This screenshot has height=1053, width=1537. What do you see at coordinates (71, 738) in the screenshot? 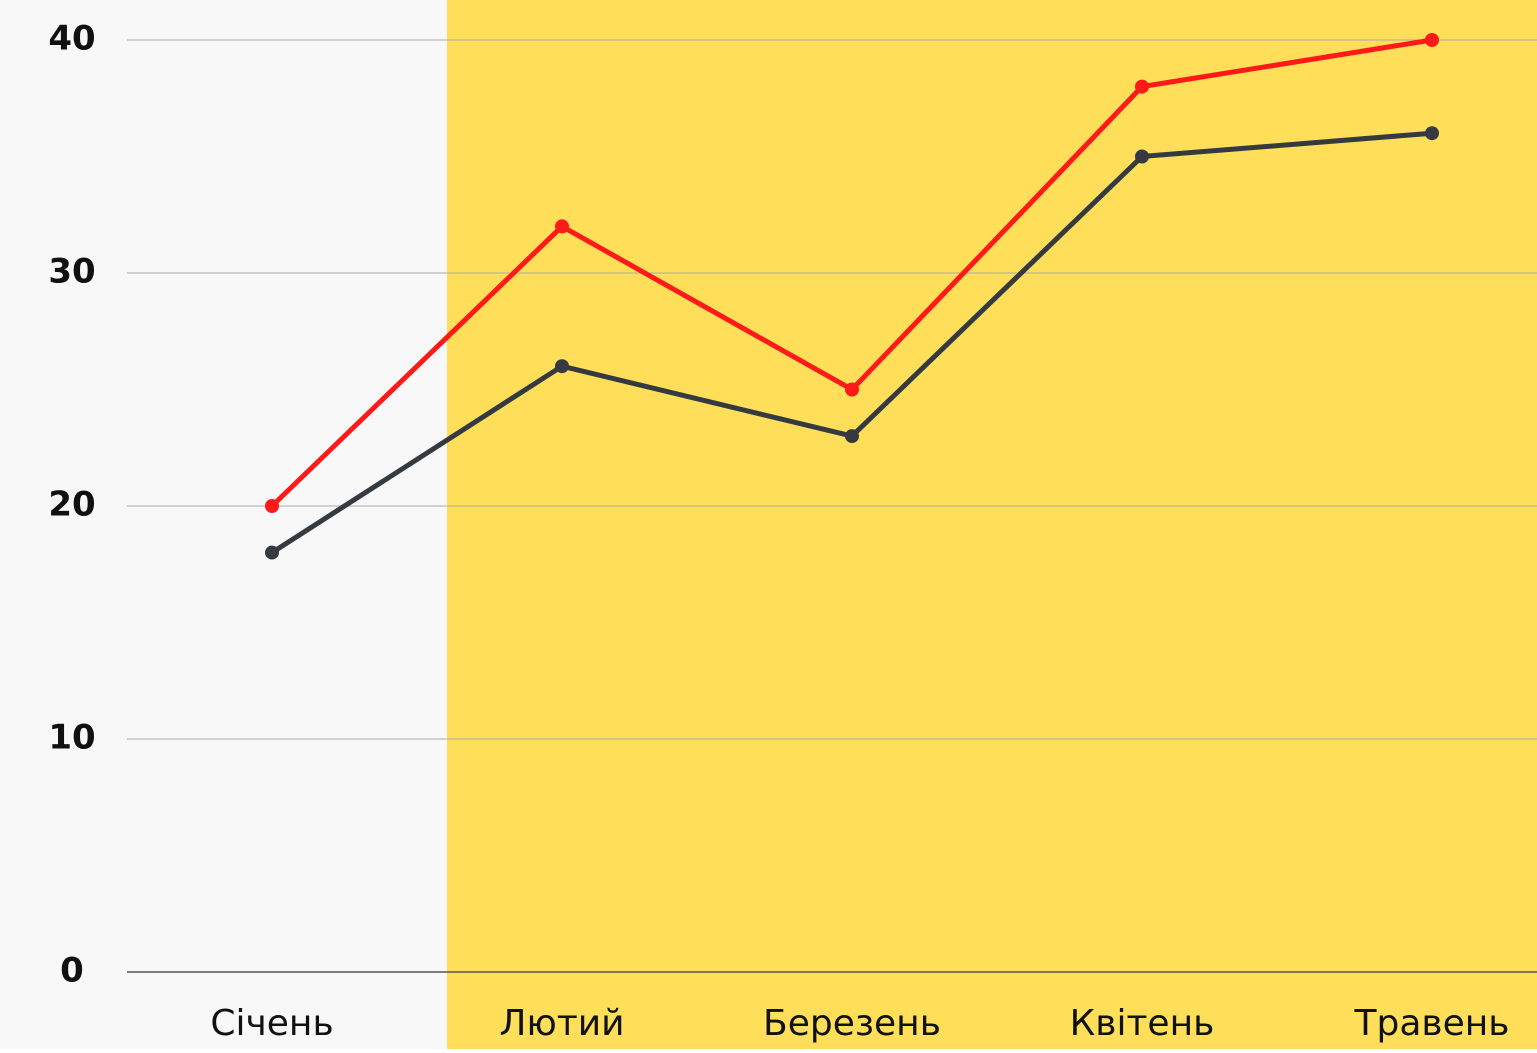
I see `y-tick-label: 10` at bounding box center [71, 738].